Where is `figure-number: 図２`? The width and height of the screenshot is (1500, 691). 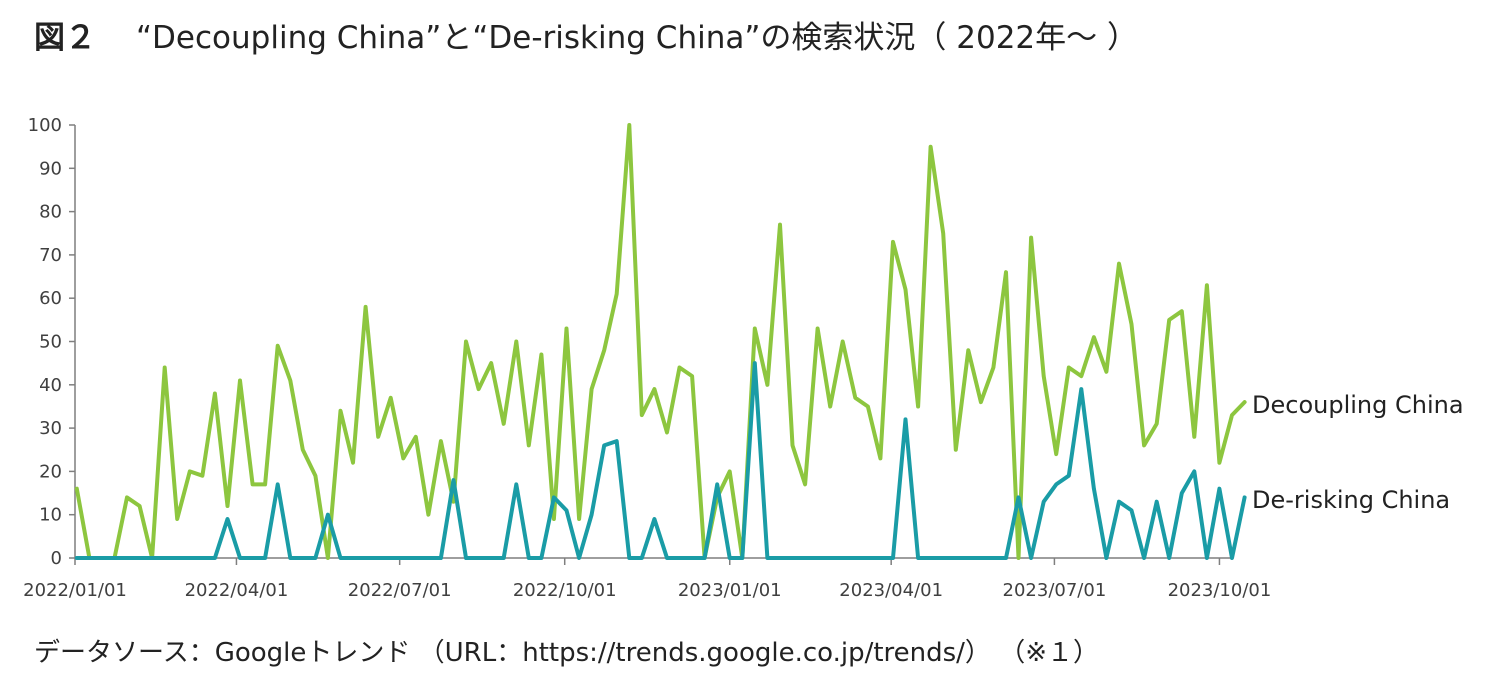
figure-number: 図２ is located at coordinates (65, 38).